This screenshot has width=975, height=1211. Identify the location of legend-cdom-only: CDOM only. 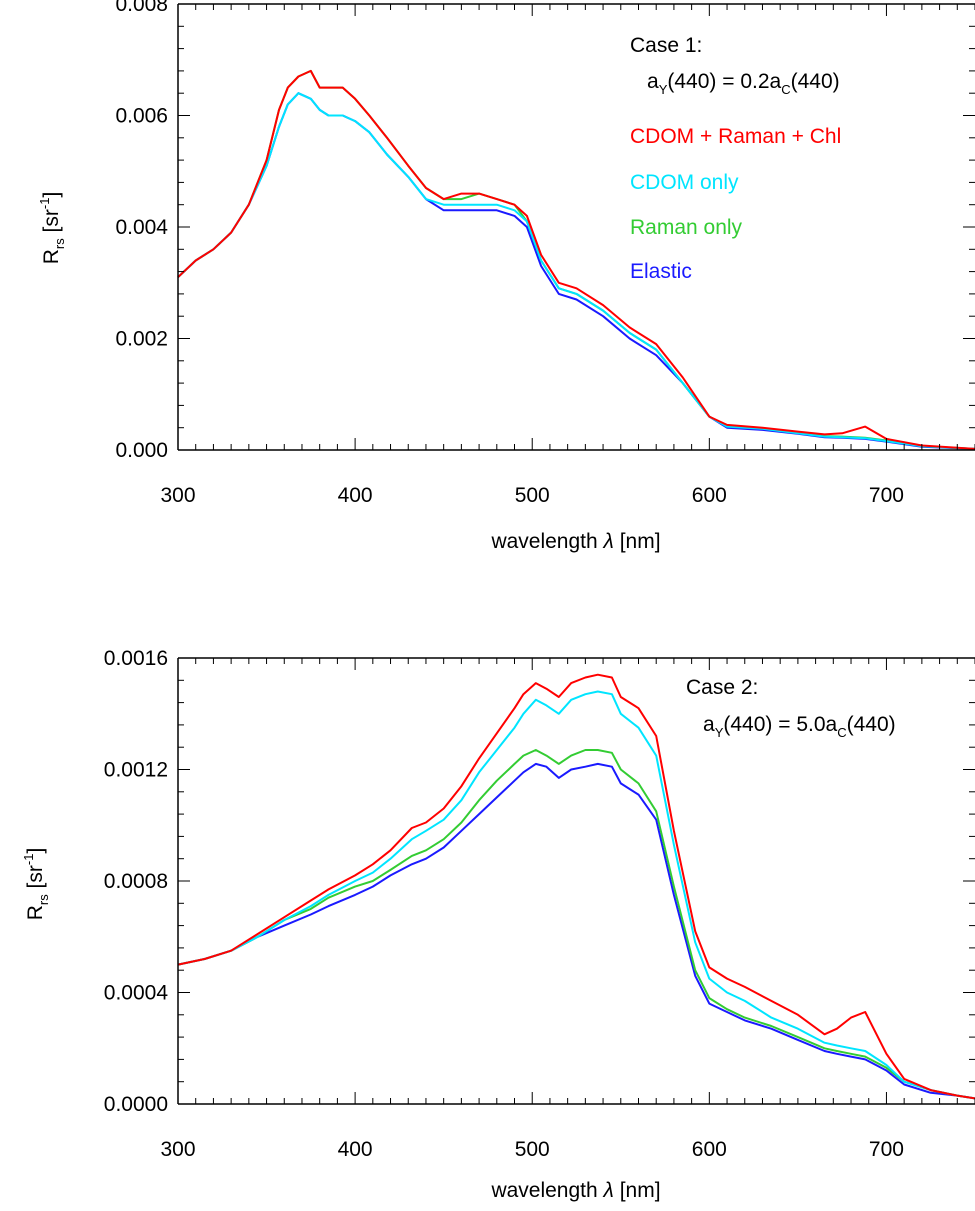
(684, 182).